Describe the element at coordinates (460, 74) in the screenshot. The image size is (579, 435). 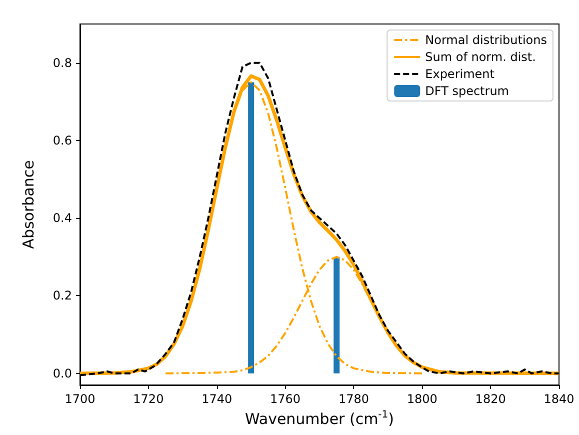
I see `legend-label: Experiment` at that location.